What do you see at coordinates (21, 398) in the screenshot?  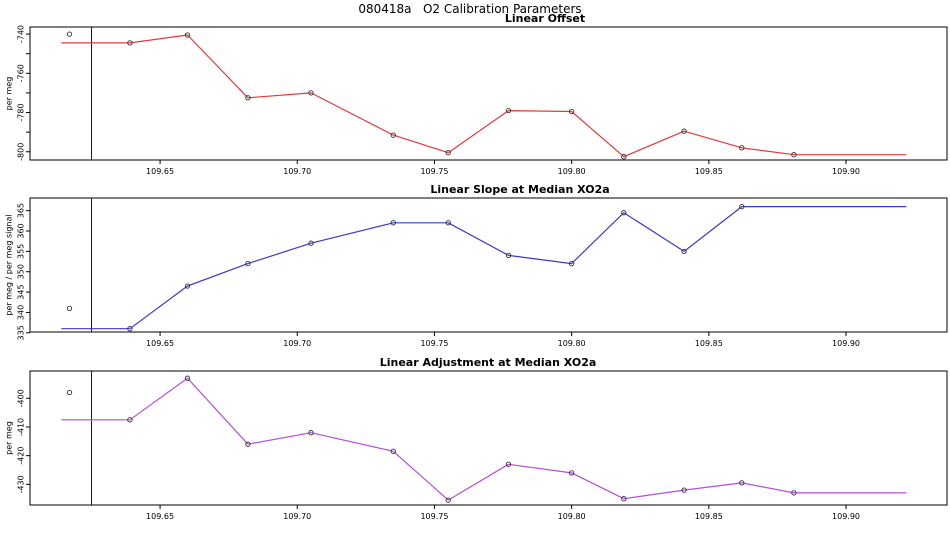 I see `y-tick-label: -400` at bounding box center [21, 398].